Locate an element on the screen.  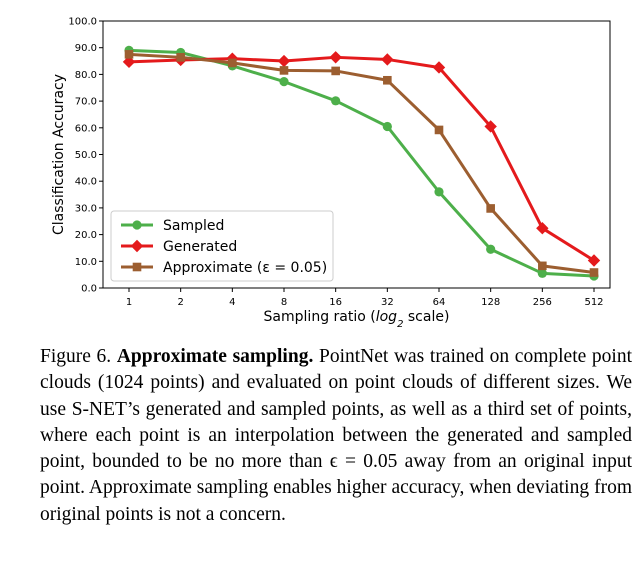
y-tick-label: 90.0 is located at coordinates (86, 48).